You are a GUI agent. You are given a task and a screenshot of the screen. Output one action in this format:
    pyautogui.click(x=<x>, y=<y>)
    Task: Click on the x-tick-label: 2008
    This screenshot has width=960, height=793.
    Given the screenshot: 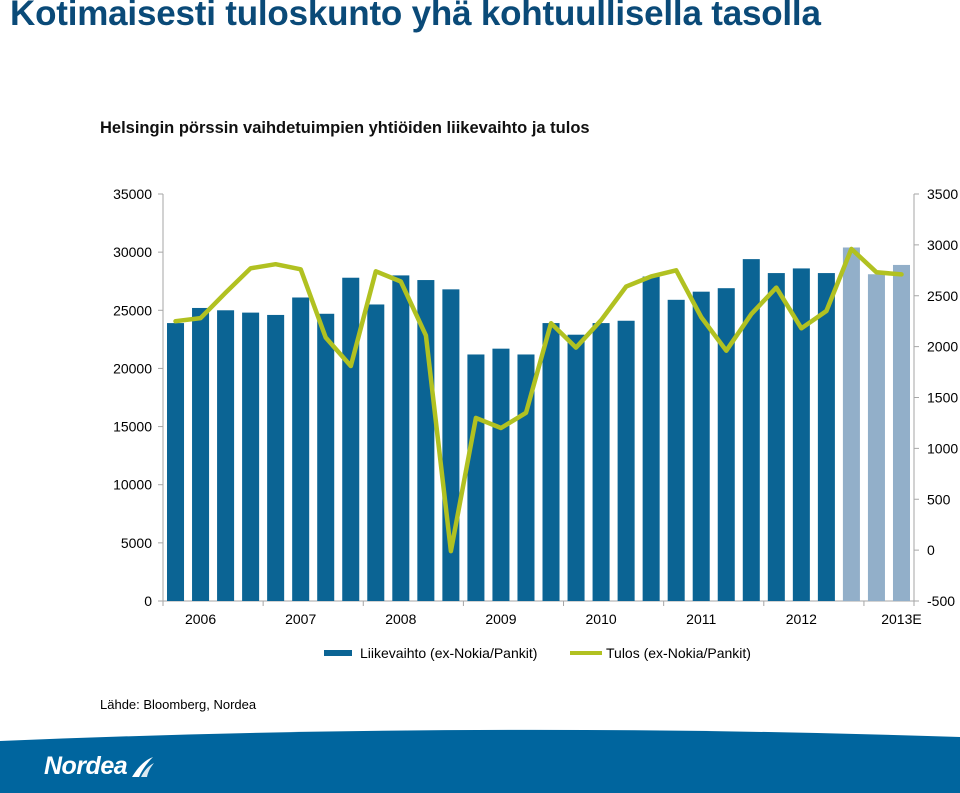 What is the action you would take?
    pyautogui.click(x=400, y=619)
    